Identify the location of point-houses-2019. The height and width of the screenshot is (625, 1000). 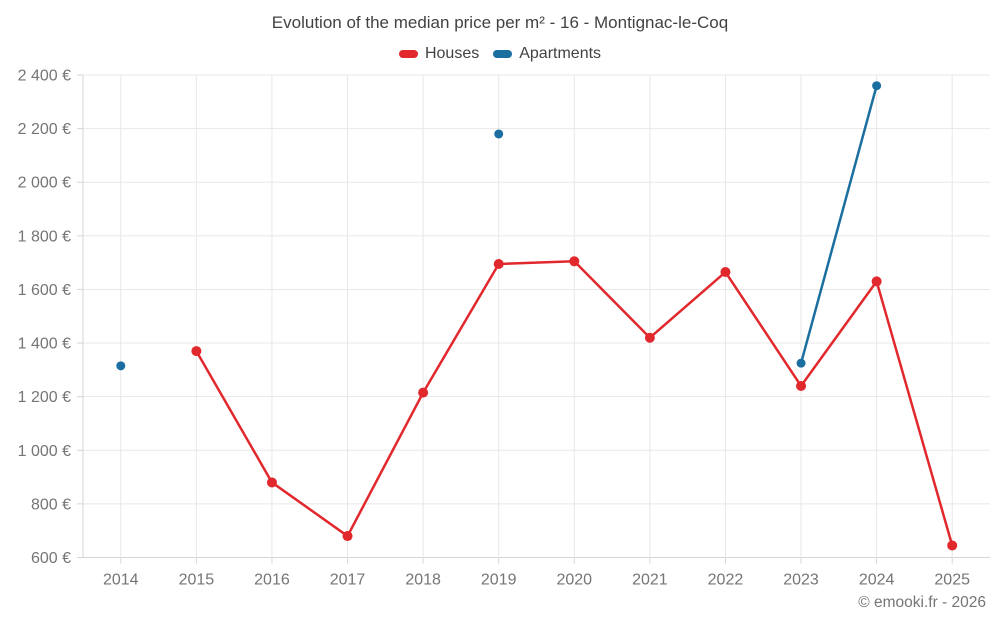
(498, 263).